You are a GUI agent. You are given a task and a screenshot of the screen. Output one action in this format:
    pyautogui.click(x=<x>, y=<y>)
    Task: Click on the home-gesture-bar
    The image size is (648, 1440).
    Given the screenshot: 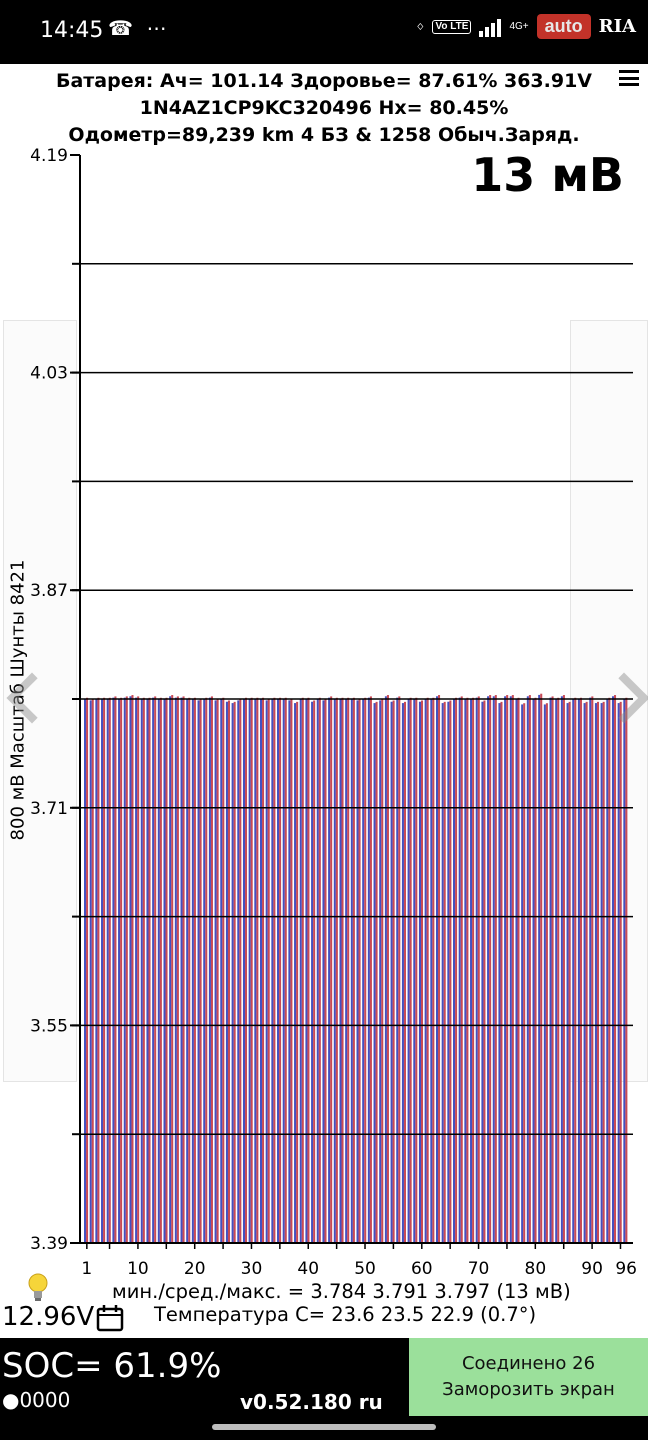 What is the action you would take?
    pyautogui.click(x=324, y=1427)
    